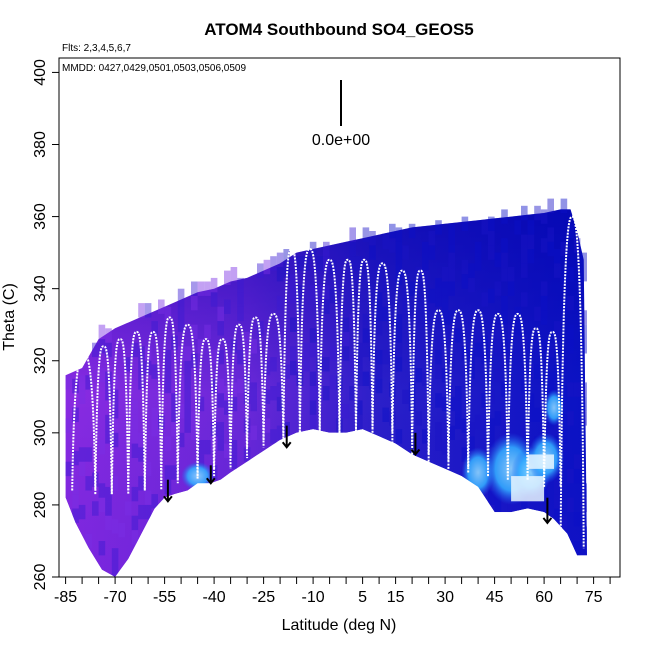  I want to click on peak-concentration-patch, so click(528, 489).